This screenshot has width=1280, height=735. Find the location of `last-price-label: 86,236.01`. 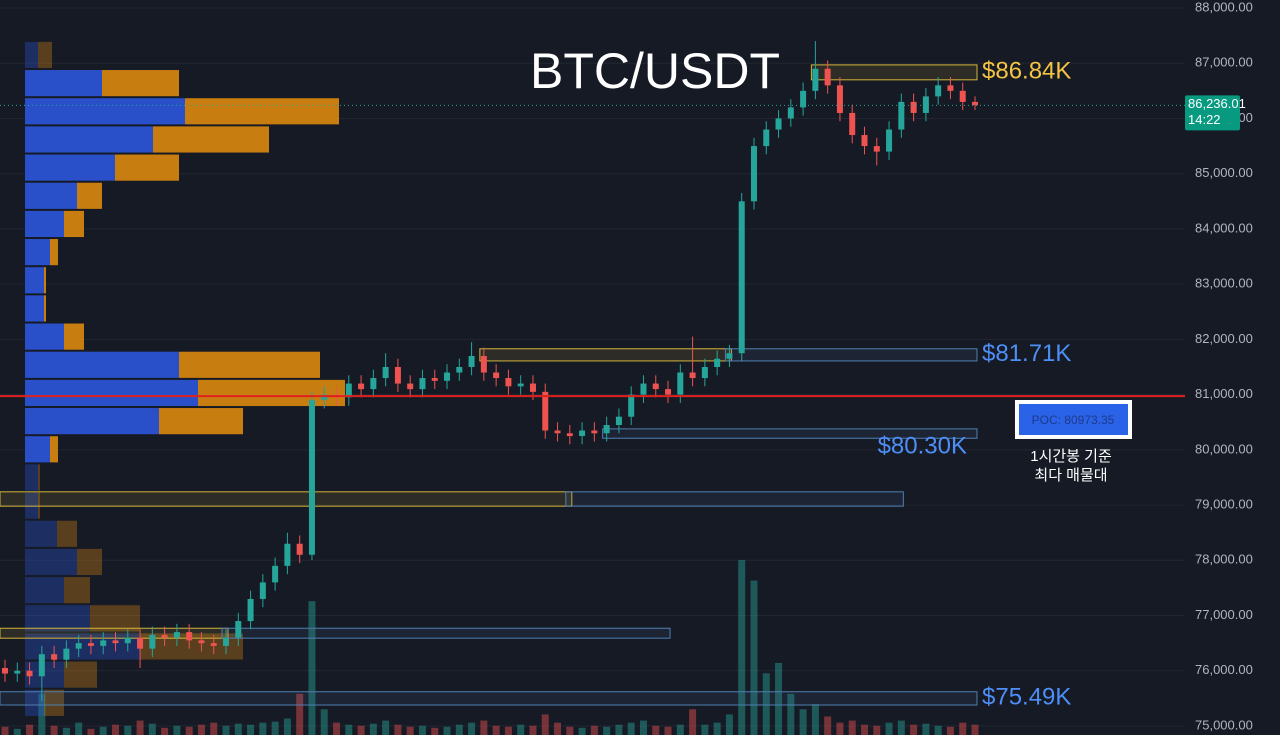

last-price-label: 86,236.01 is located at coordinates (1217, 103).